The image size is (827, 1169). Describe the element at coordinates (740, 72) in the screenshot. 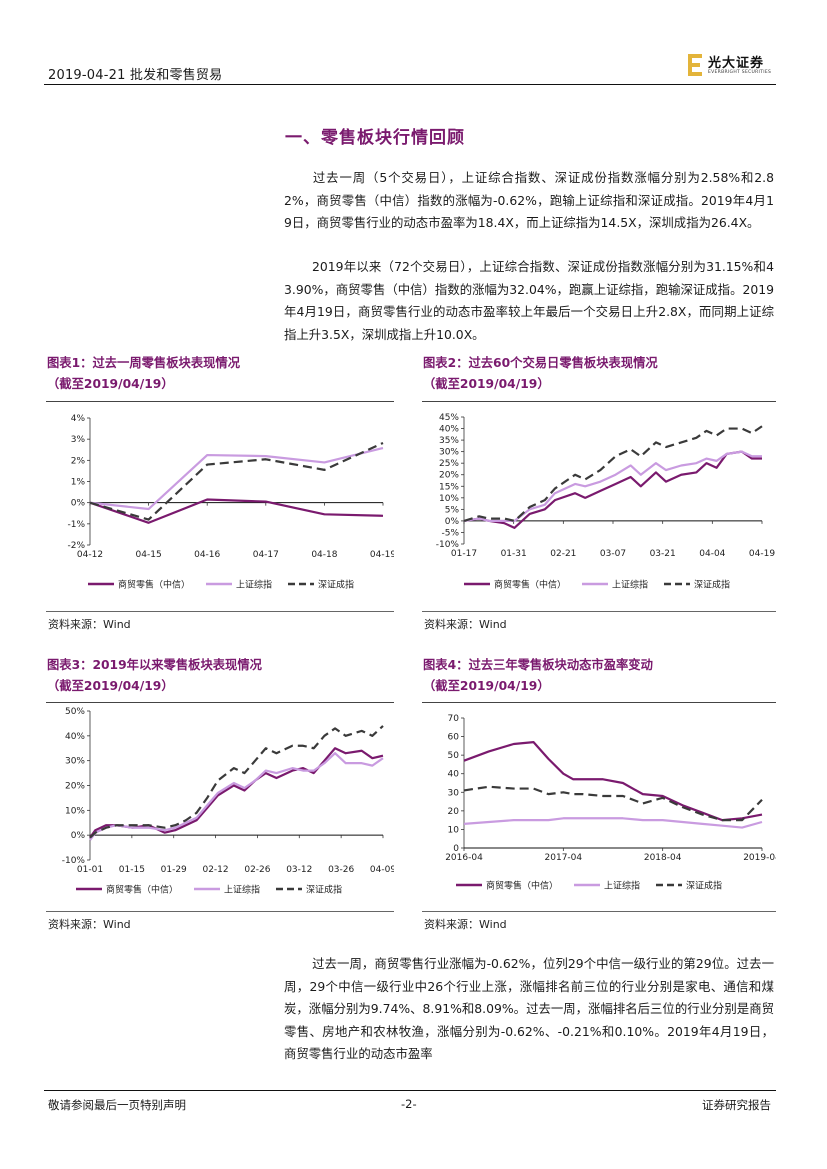

I see `logo-text-en: EVERBRIGHT SECURITIES` at that location.